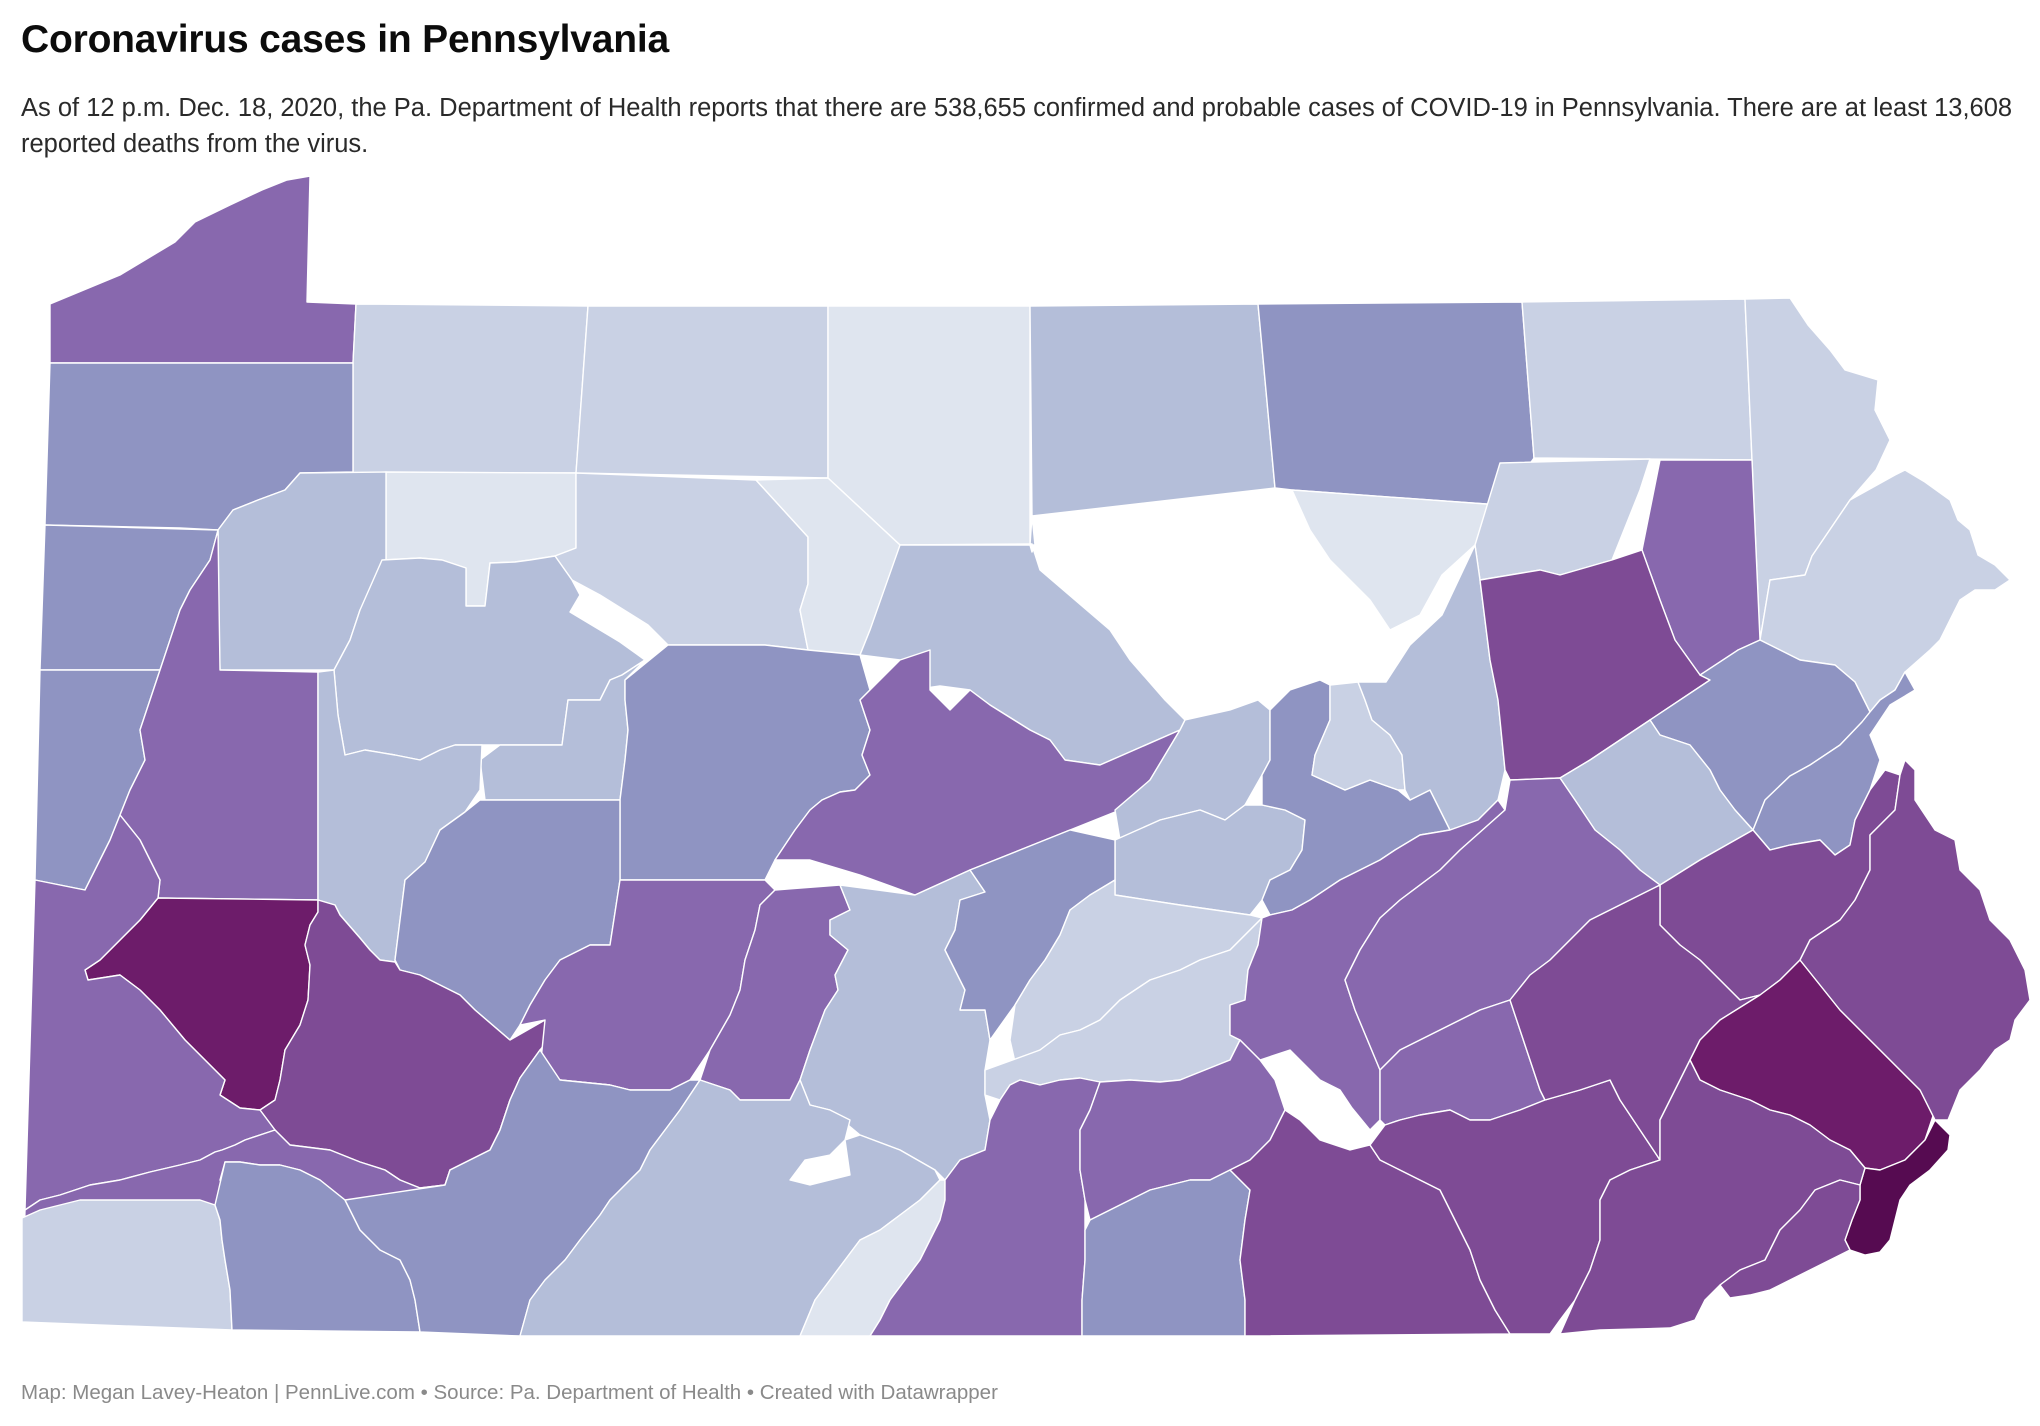 The height and width of the screenshot is (1426, 2040). What do you see at coordinates (218, 1392) in the screenshot?
I see `map-credit: Map: Megan Lavey-Heaton | PennLive.com` at bounding box center [218, 1392].